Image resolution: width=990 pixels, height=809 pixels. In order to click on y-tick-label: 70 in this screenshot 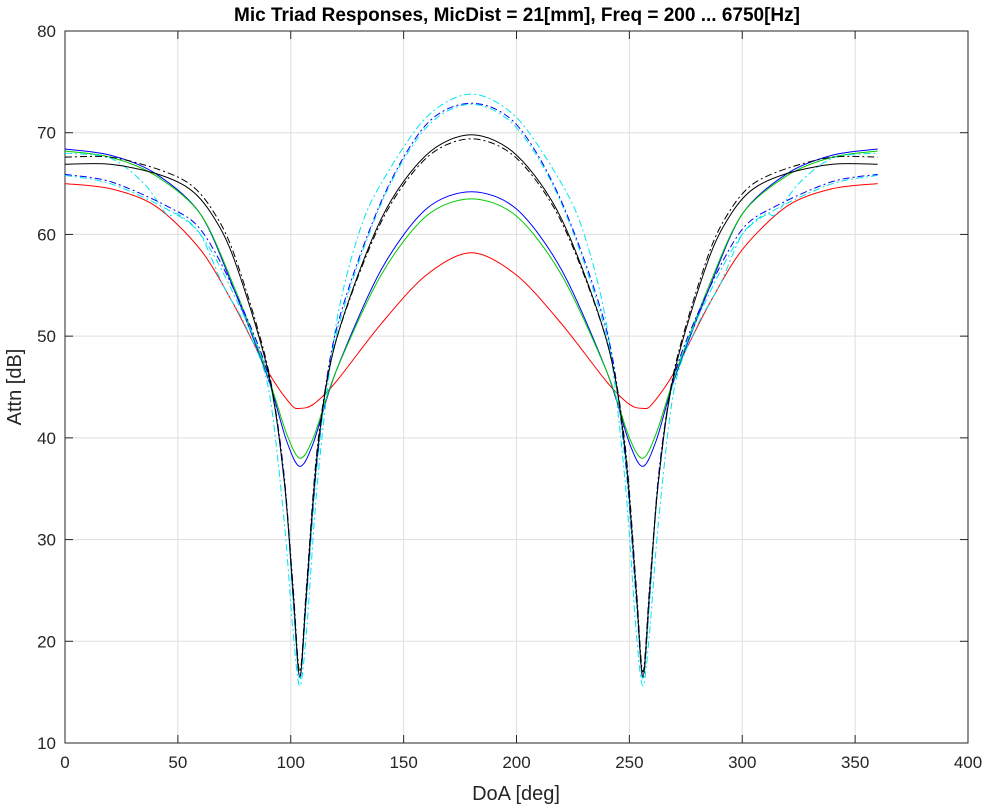, I will do `click(46, 133)`.